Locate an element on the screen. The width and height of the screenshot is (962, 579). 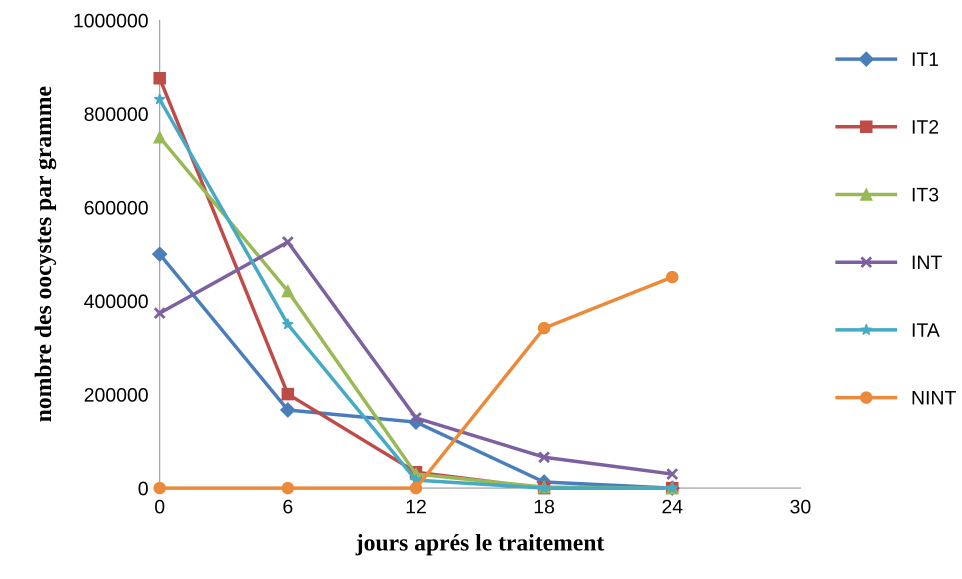
x-axis-title: jours aprés le traitement is located at coordinates (480, 545).